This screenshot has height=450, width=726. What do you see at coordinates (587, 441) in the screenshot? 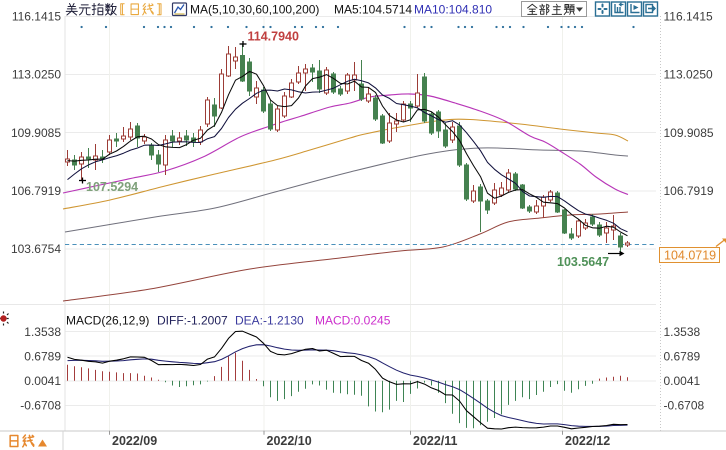
I see `svg-text: 2022/12` at bounding box center [587, 441].